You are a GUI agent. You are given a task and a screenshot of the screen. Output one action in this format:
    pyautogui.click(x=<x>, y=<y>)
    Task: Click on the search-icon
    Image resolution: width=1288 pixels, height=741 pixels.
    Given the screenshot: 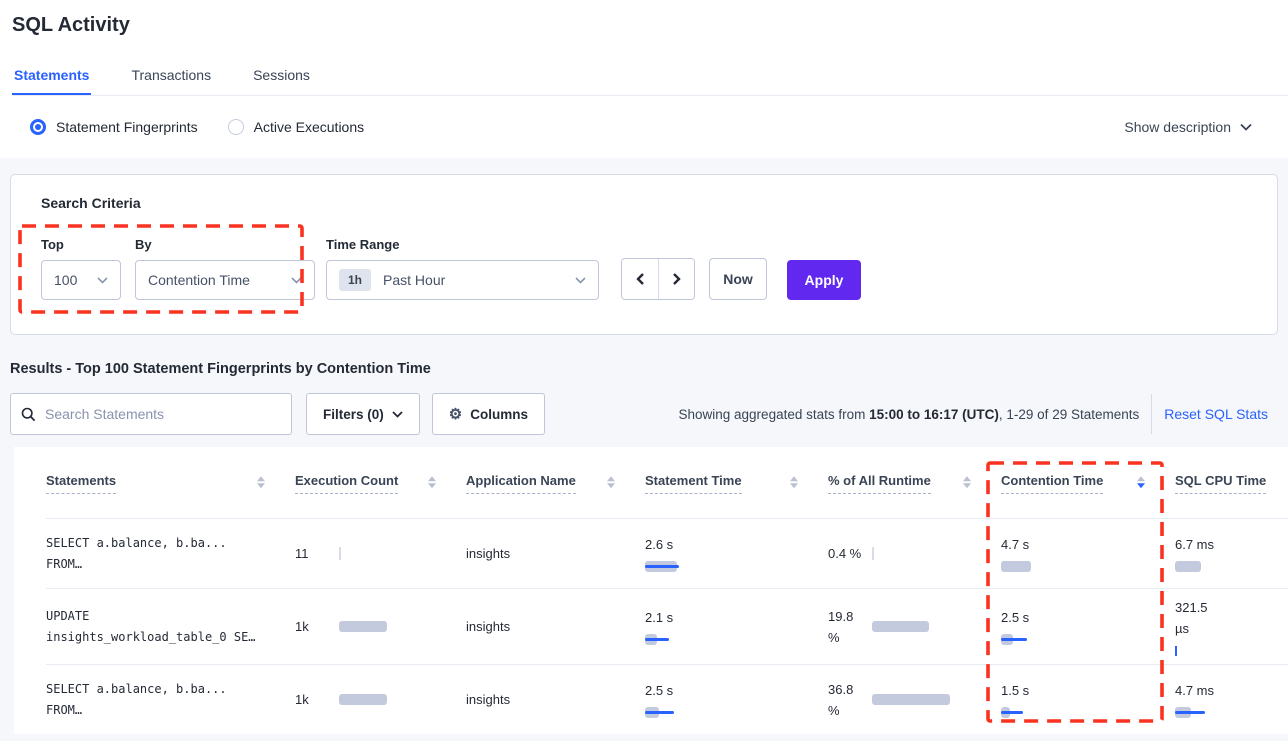 What is the action you would take?
    pyautogui.click(x=28, y=414)
    